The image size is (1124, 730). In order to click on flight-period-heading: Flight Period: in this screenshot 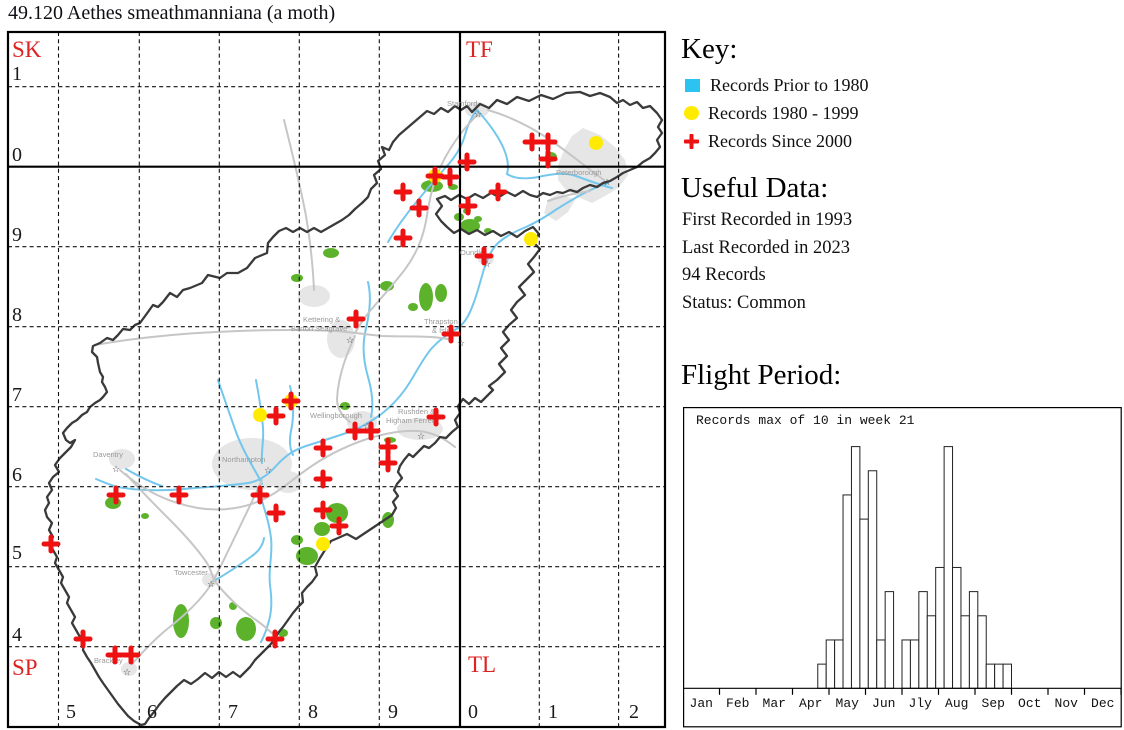, I will do `click(761, 375)`.